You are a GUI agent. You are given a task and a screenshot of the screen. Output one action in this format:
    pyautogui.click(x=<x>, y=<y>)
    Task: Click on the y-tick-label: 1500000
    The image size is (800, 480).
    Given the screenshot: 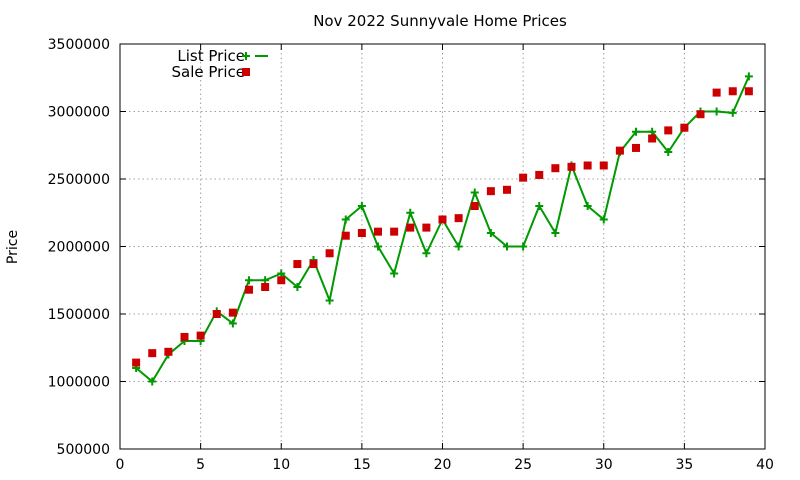 What is the action you would take?
    pyautogui.click(x=79, y=315)
    